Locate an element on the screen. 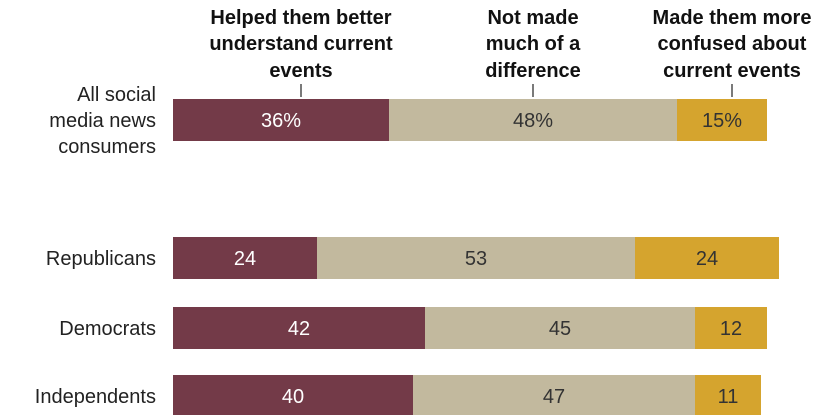  data-label: 47 is located at coordinates (554, 397).